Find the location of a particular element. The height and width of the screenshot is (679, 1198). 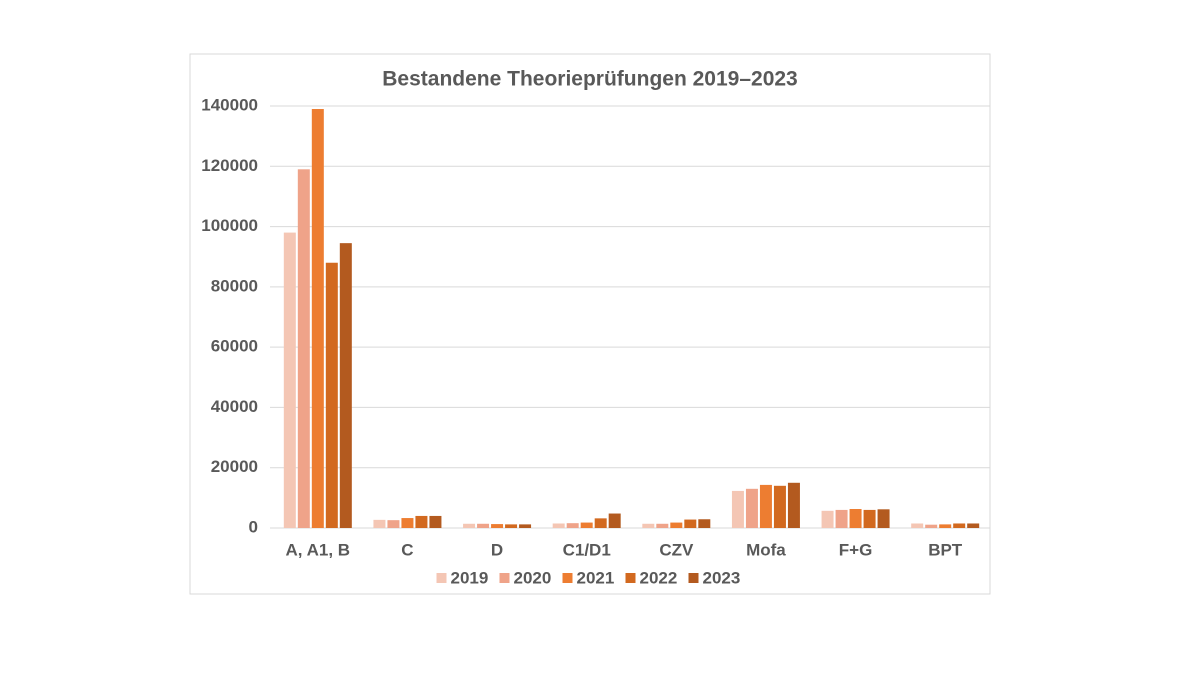

legend-label: 2020 is located at coordinates (533, 577).